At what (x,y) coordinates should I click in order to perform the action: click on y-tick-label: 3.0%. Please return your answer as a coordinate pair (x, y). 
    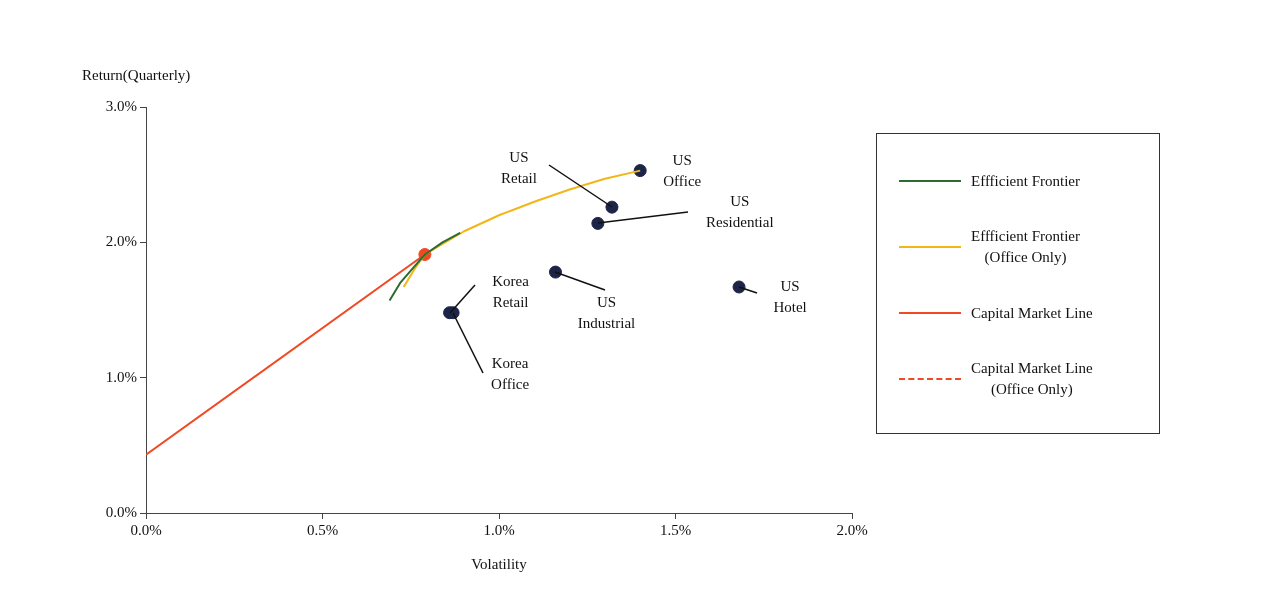
    Looking at the image, I should click on (121, 105).